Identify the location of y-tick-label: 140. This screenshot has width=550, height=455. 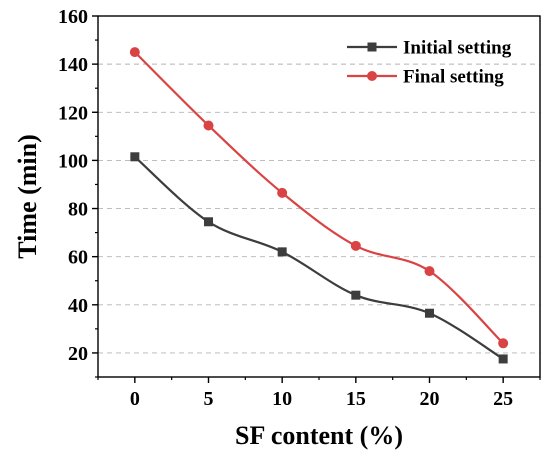
(73, 65).